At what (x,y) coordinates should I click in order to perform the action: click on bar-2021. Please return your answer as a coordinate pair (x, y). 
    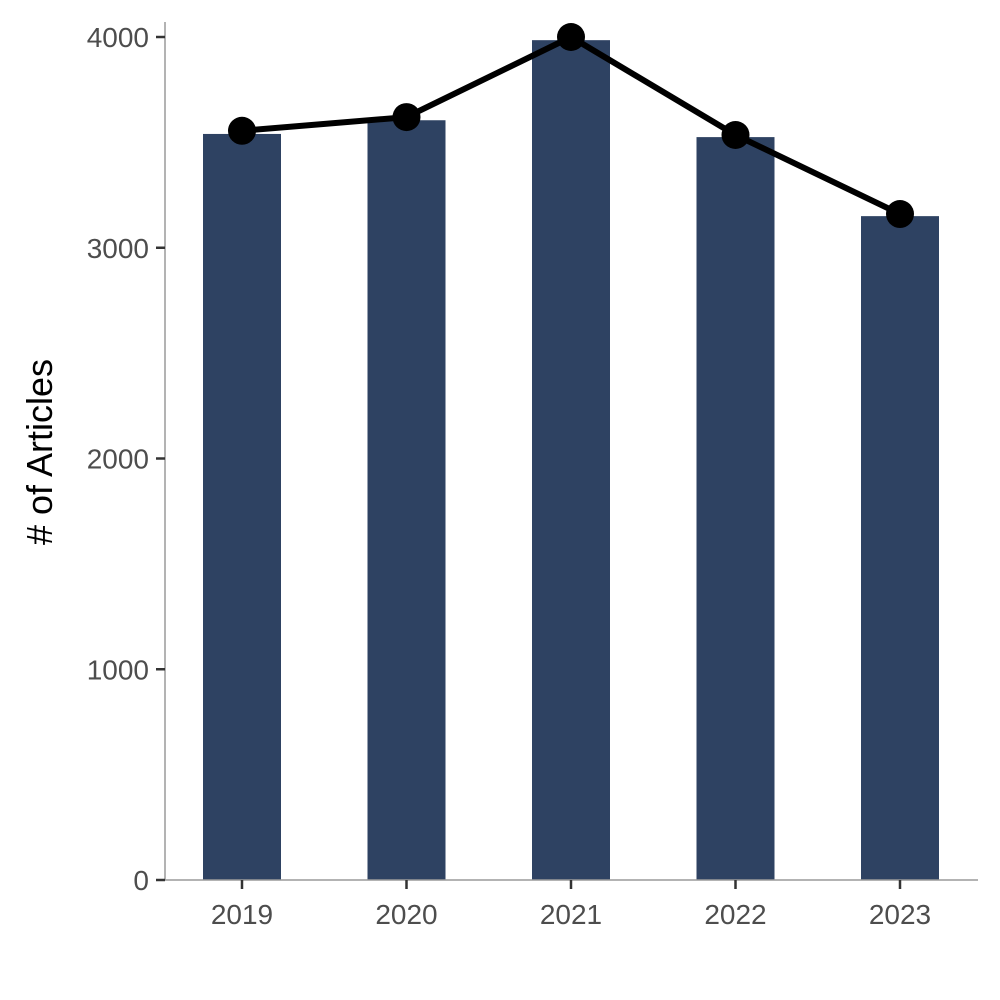
    Looking at the image, I should click on (571, 460).